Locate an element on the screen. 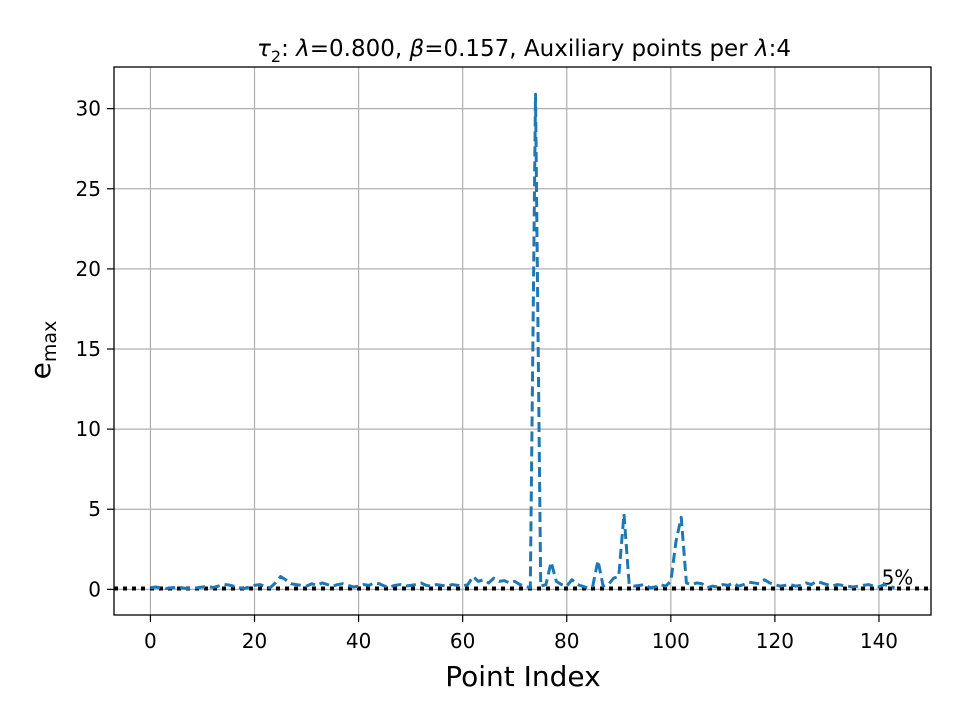  x-tick-label: 20 is located at coordinates (254, 641).